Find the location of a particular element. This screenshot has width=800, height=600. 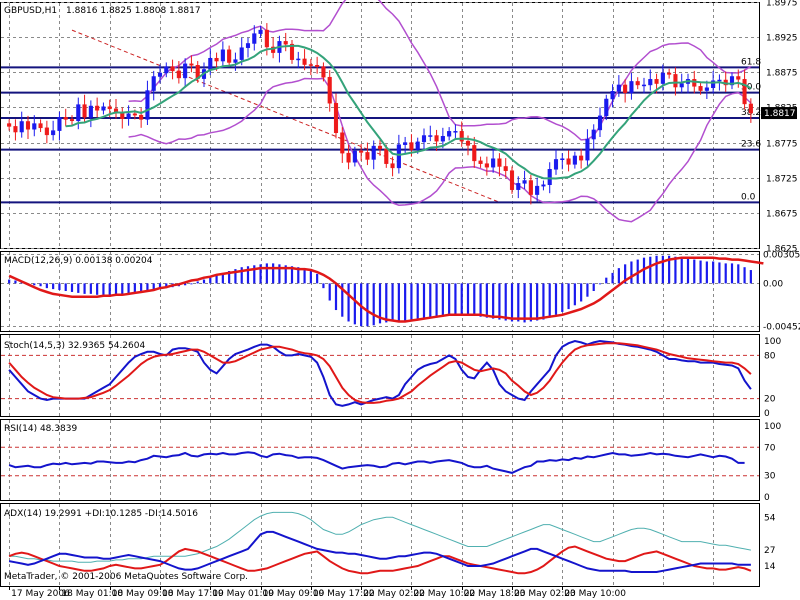

pane-frame-rsi is located at coordinates (380, 460).